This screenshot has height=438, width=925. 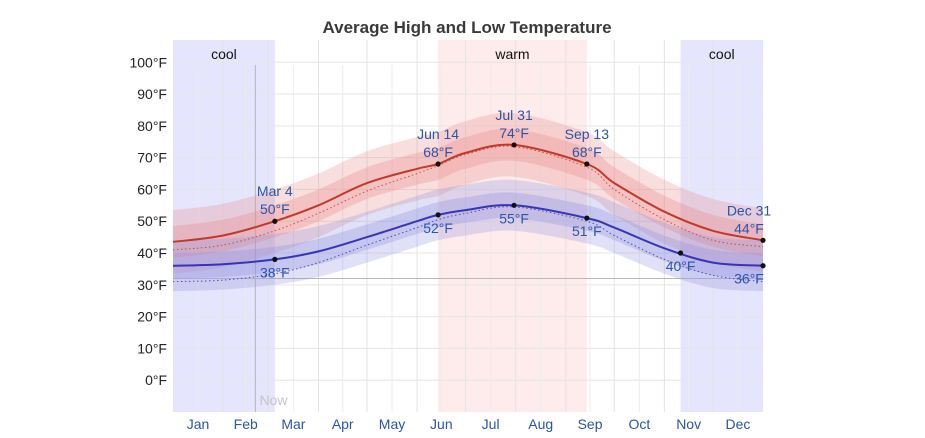 I want to click on high-line, so click(x=468, y=193).